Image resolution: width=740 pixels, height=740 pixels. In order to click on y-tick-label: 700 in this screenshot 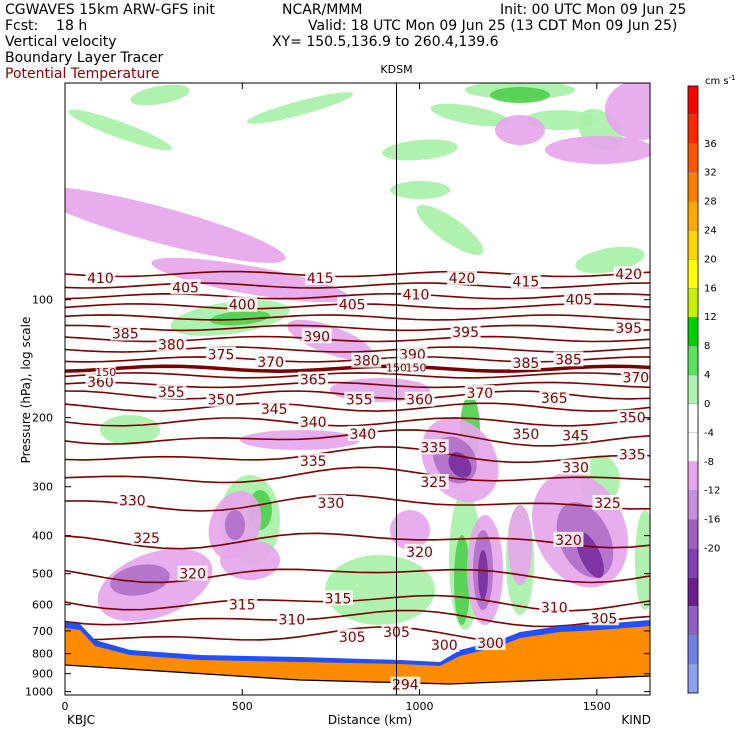, I will do `click(42, 631)`.